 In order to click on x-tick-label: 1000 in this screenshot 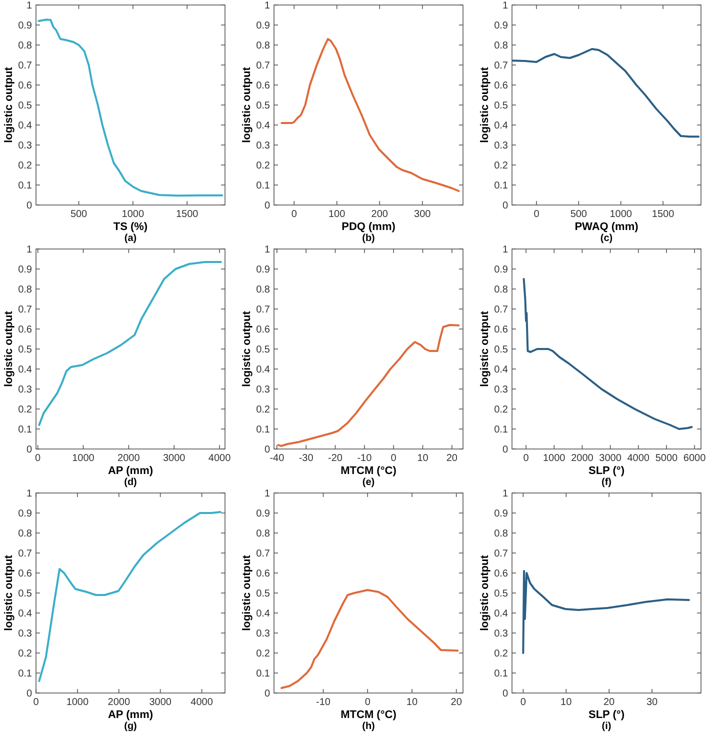, I will do `click(133, 214)`.